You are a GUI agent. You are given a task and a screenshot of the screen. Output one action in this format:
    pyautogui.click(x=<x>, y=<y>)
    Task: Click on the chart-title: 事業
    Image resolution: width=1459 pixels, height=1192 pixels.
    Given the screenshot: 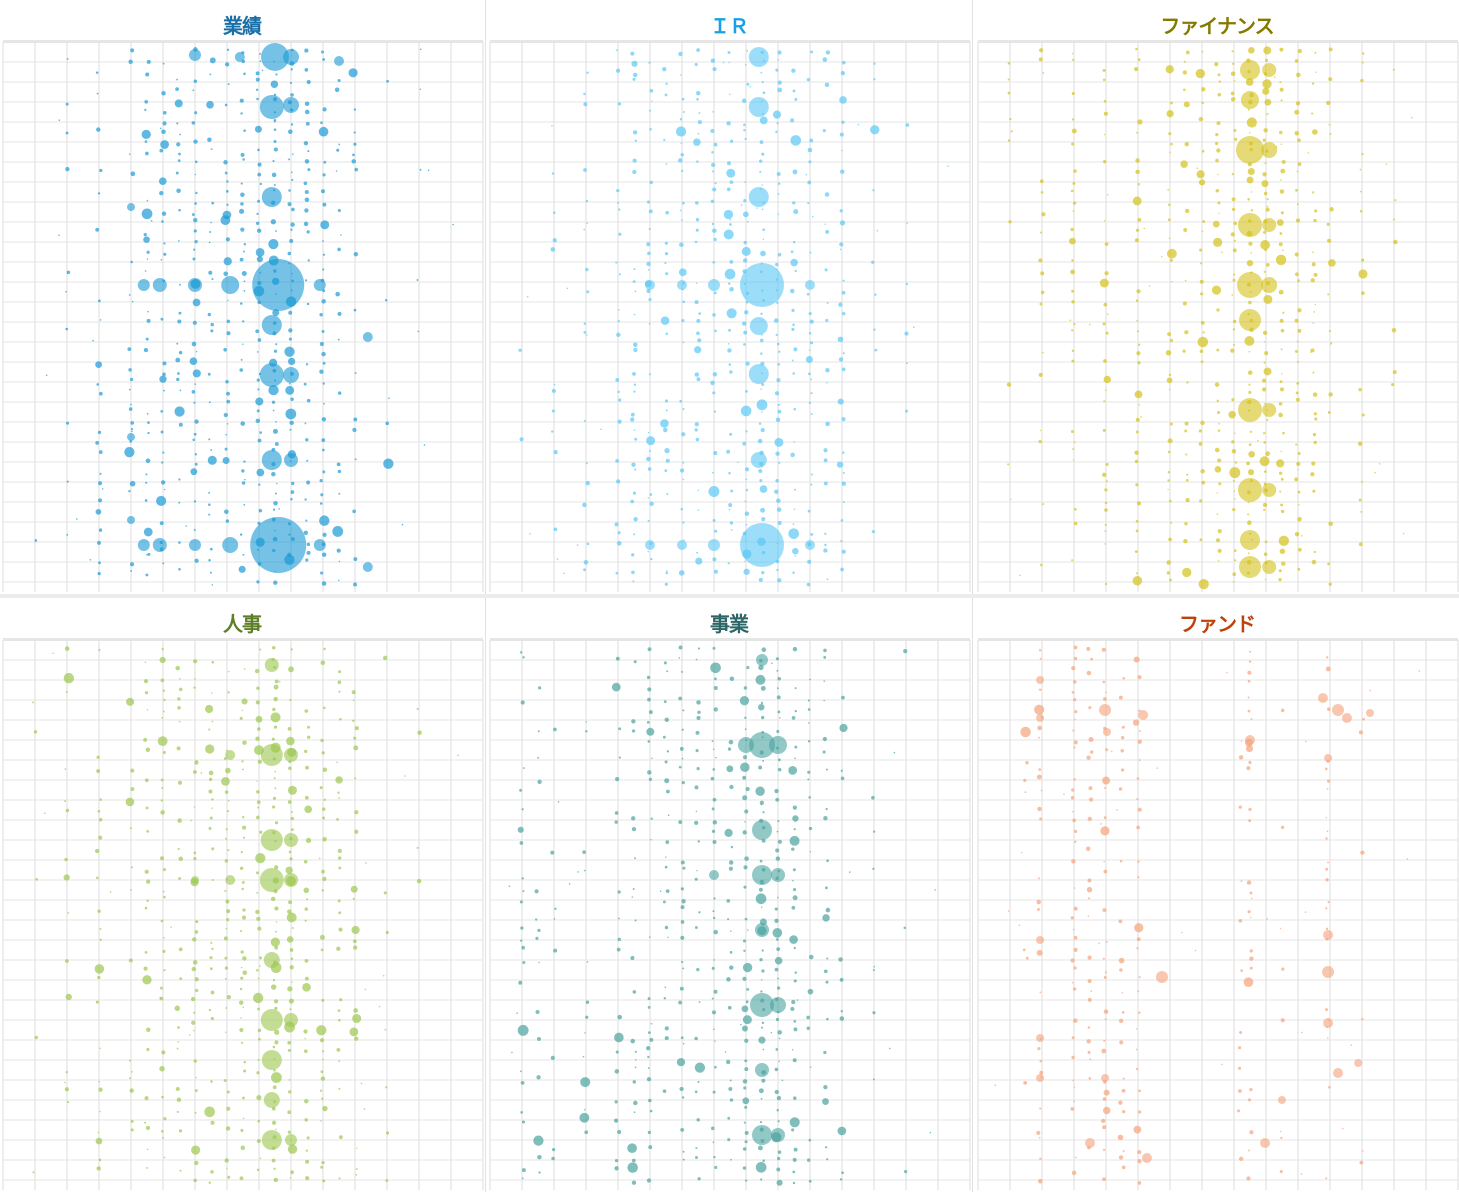 What is the action you would take?
    pyautogui.click(x=729, y=624)
    